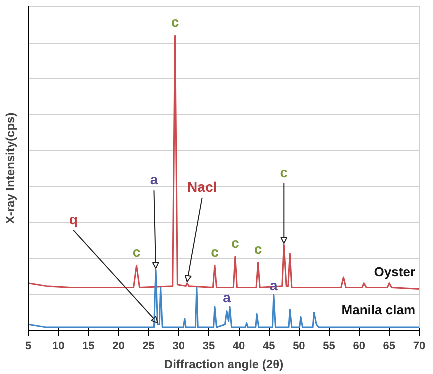 The height and width of the screenshot is (374, 433). I want to click on annotation: q, so click(73, 219).